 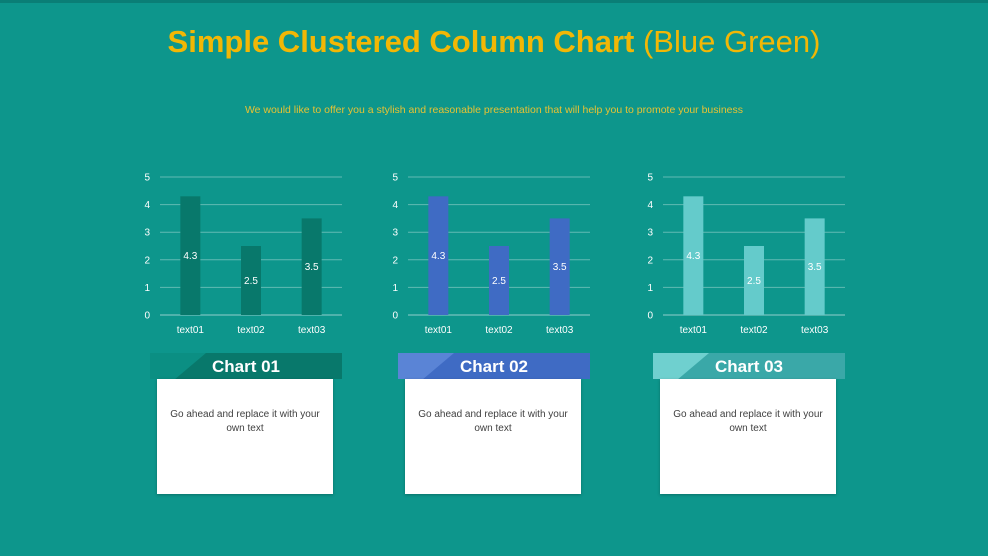 I want to click on chart-02-svg: 0 1 2 3 4 5 4.3 text01 2.5 text02 3.5 text03, so click(x=491, y=254).